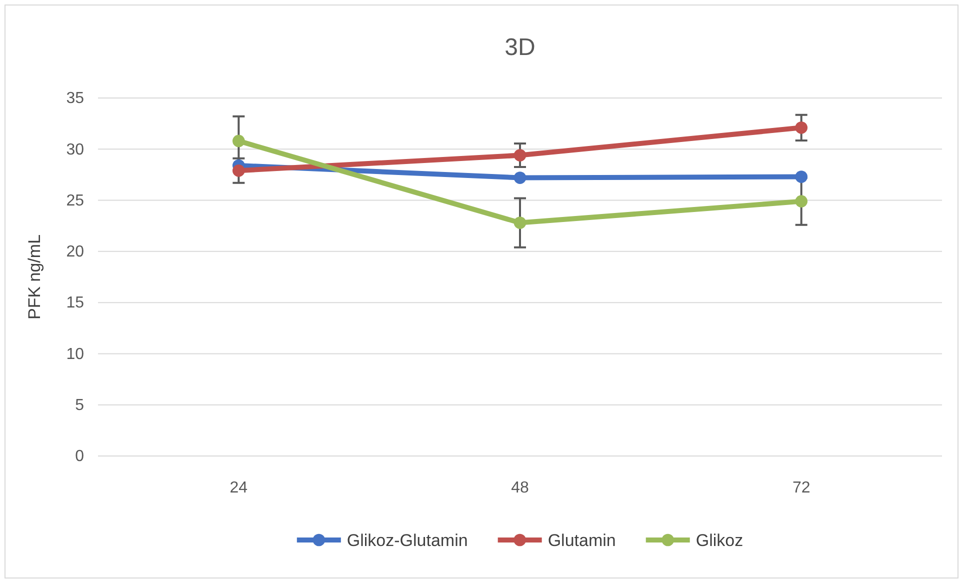 The image size is (963, 583). What do you see at coordinates (79, 405) in the screenshot?
I see `y-tick-label: 5` at bounding box center [79, 405].